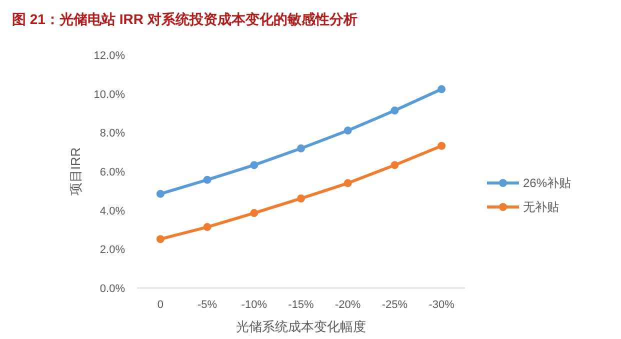 The width and height of the screenshot is (621, 339). Describe the element at coordinates (395, 305) in the screenshot. I see `x-tick-label: -25%` at that location.